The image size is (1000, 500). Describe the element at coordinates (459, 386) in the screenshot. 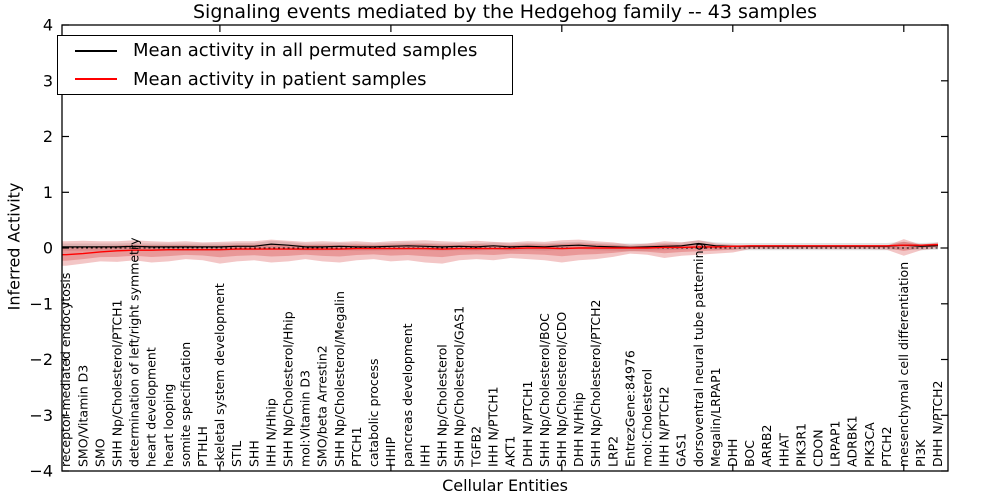

I see `x-category-label: SHH Np/Cholesterol/GAS1` at that location.